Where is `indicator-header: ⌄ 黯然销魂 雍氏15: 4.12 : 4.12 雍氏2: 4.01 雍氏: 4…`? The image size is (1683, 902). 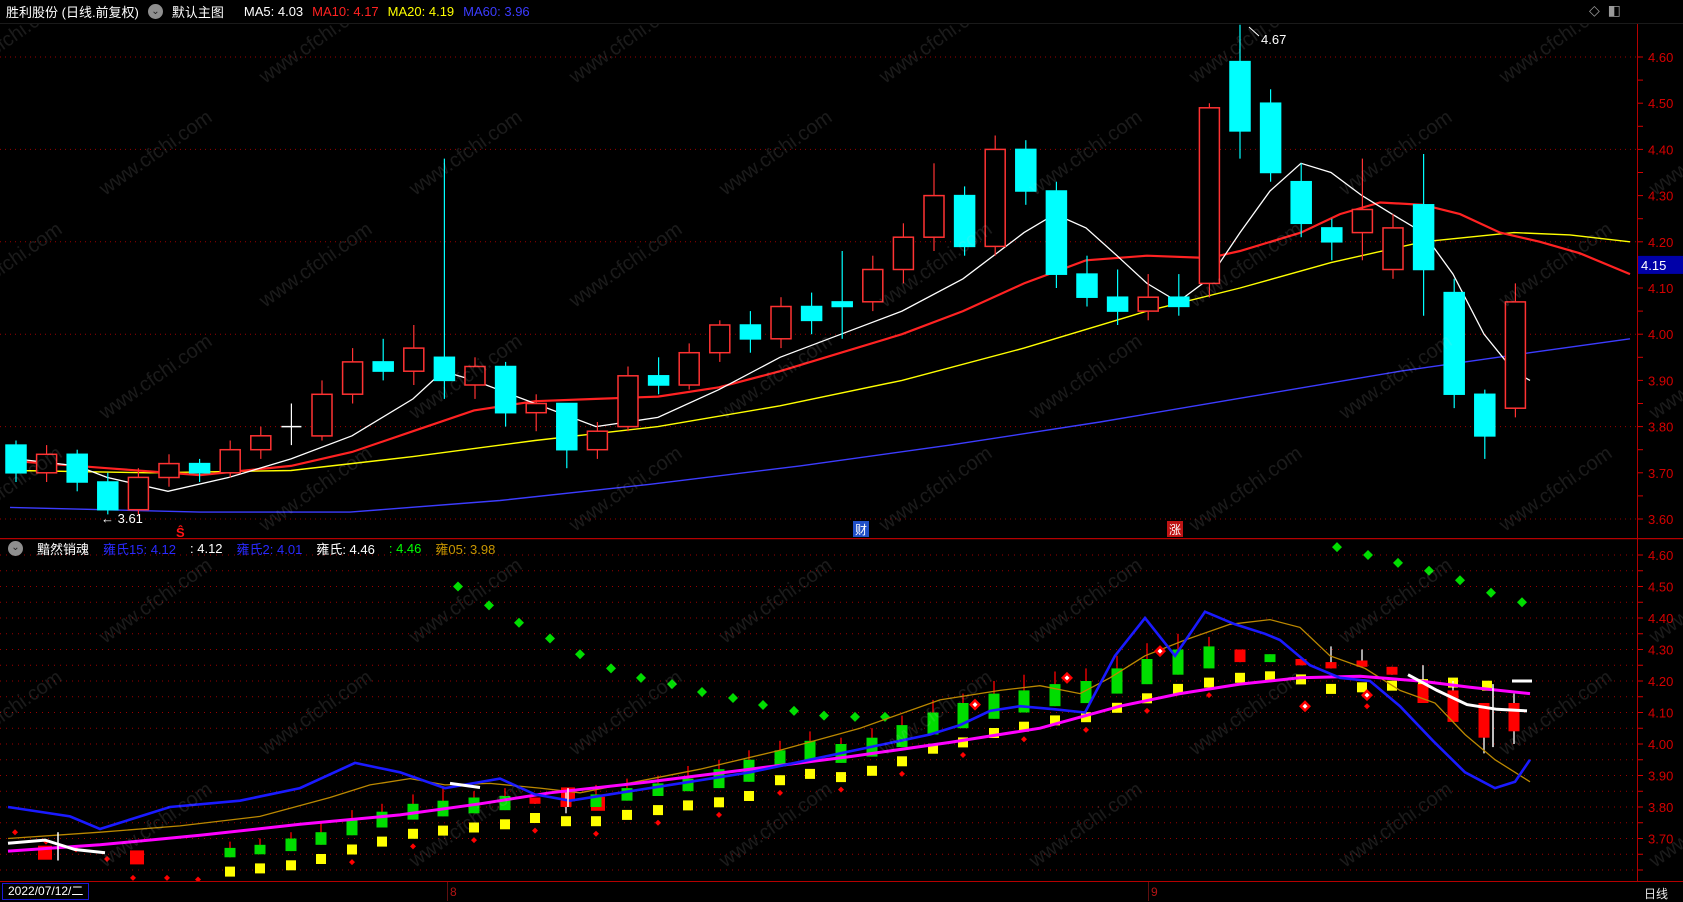
indicator-header: ⌄ 黯然销魂 雍氏15: 4.12 : 4.12 雍氏2: 4.01 雍氏: 4… is located at coordinates (247, 548).